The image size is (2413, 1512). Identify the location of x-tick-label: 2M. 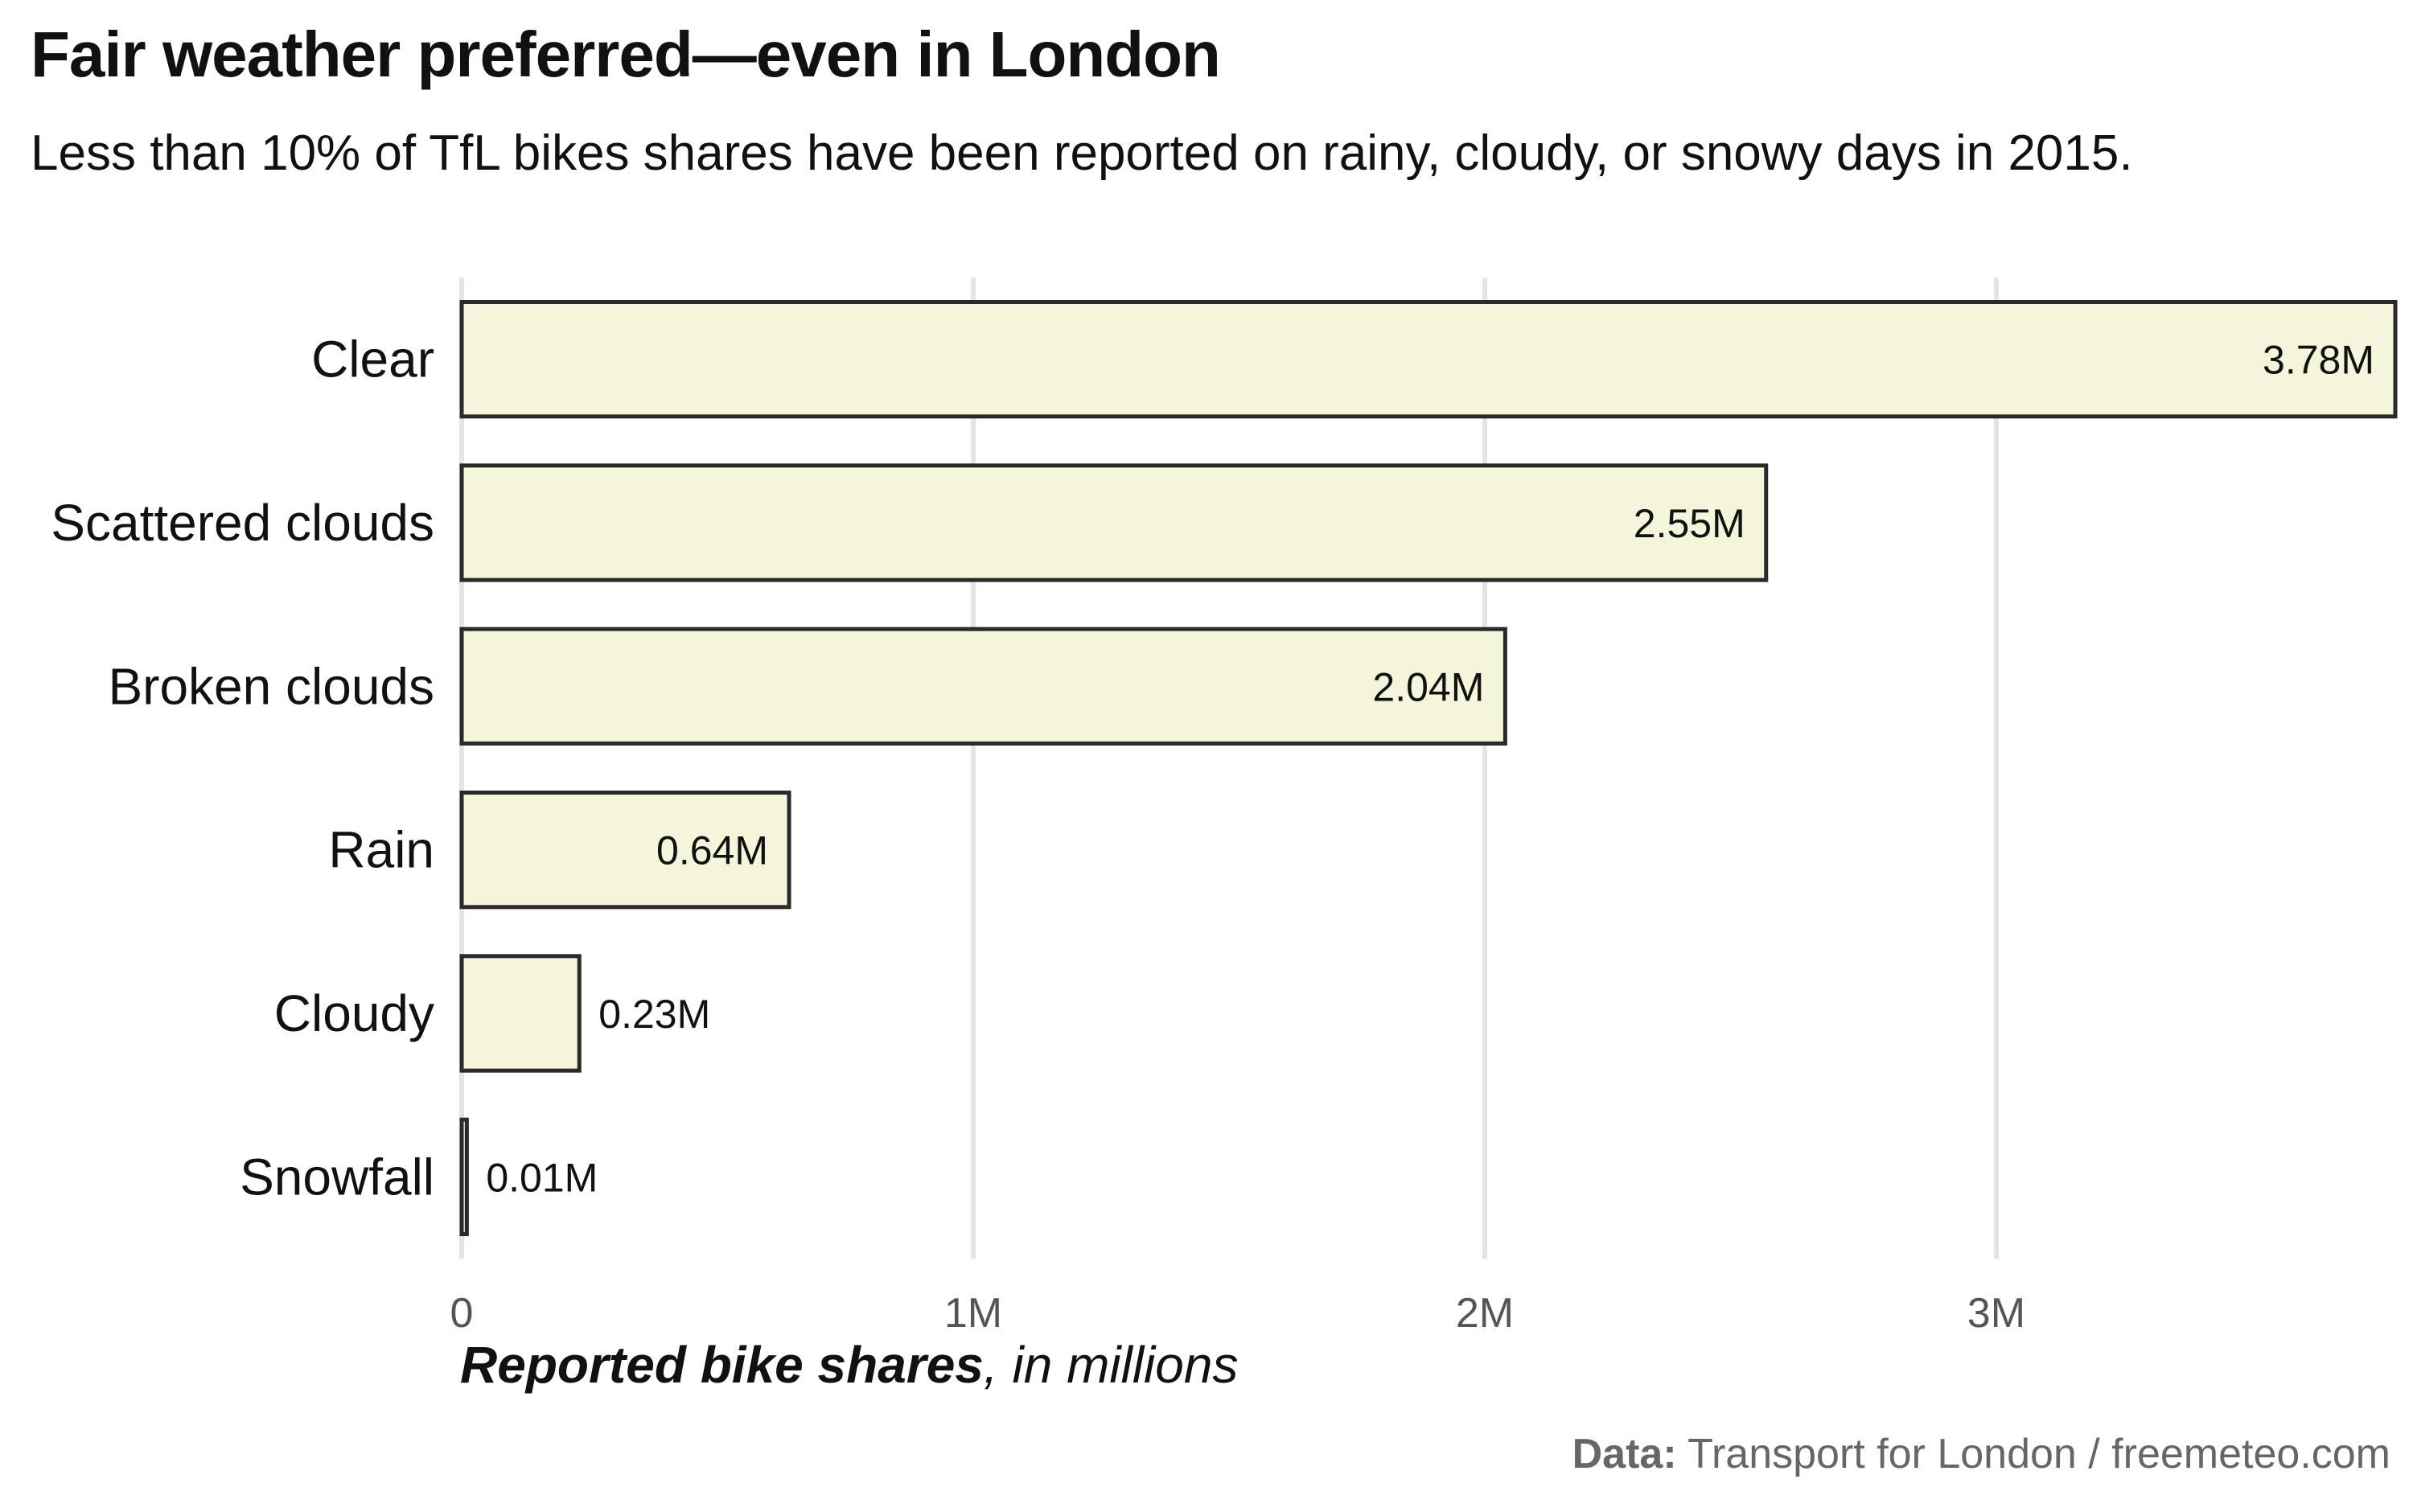
(1485, 1314).